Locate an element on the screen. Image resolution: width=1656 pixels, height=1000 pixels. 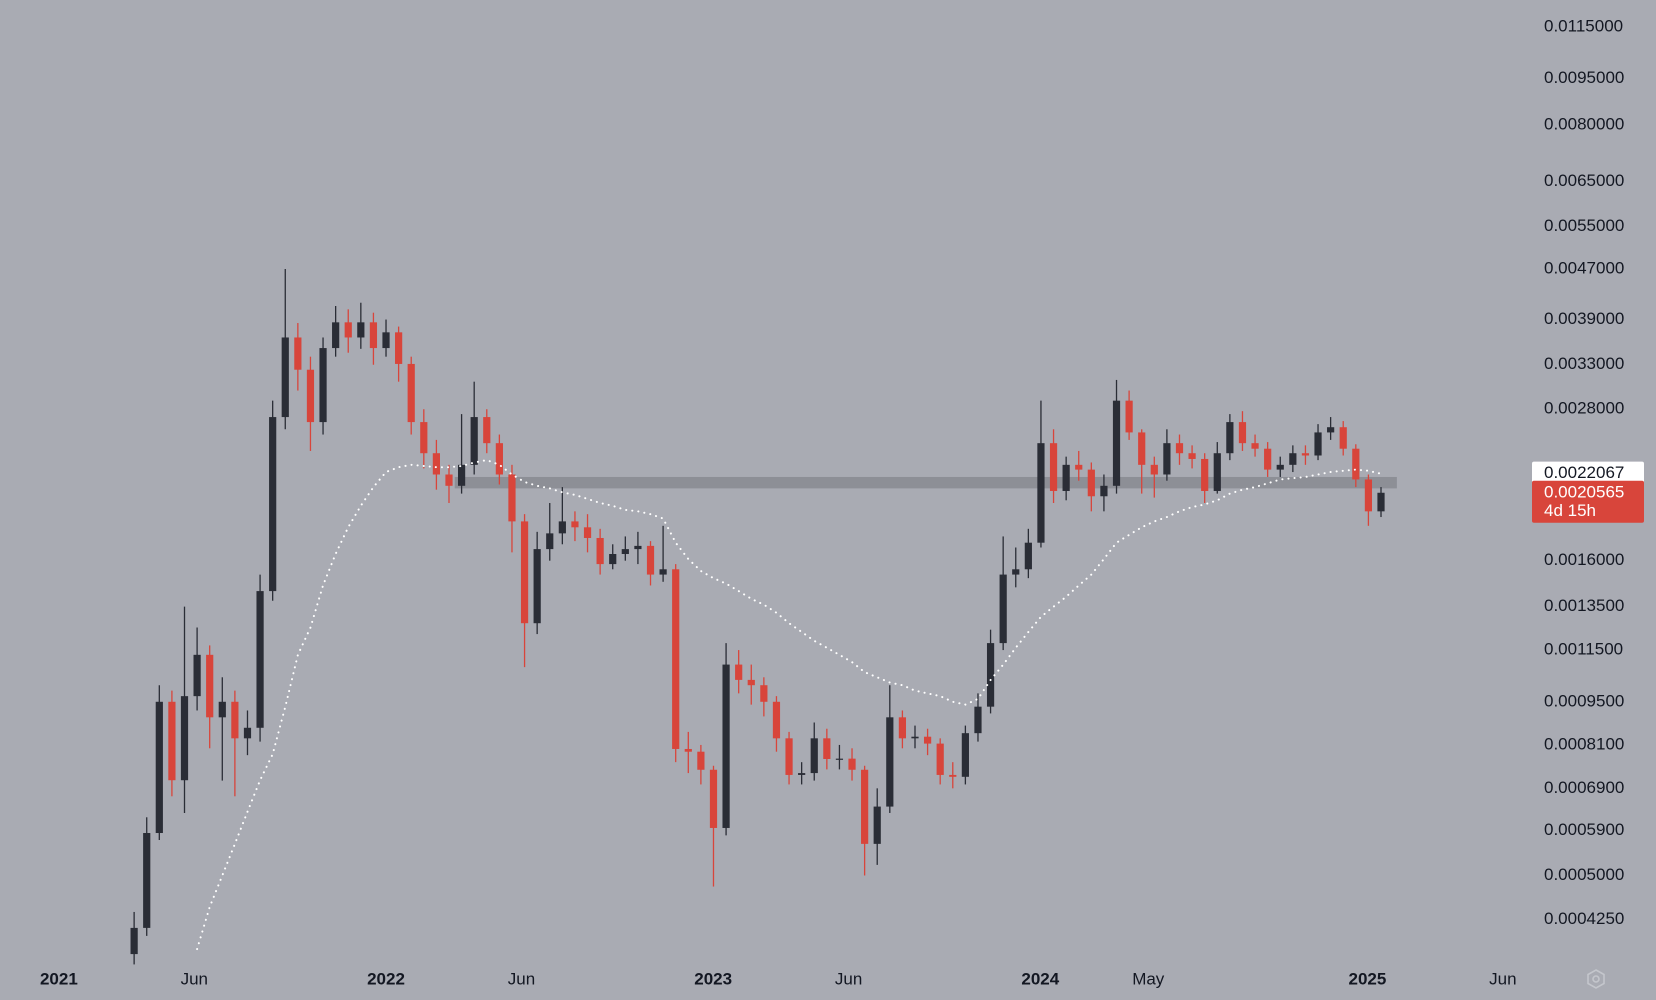
last-price-tag is located at coordinates (1588, 501).